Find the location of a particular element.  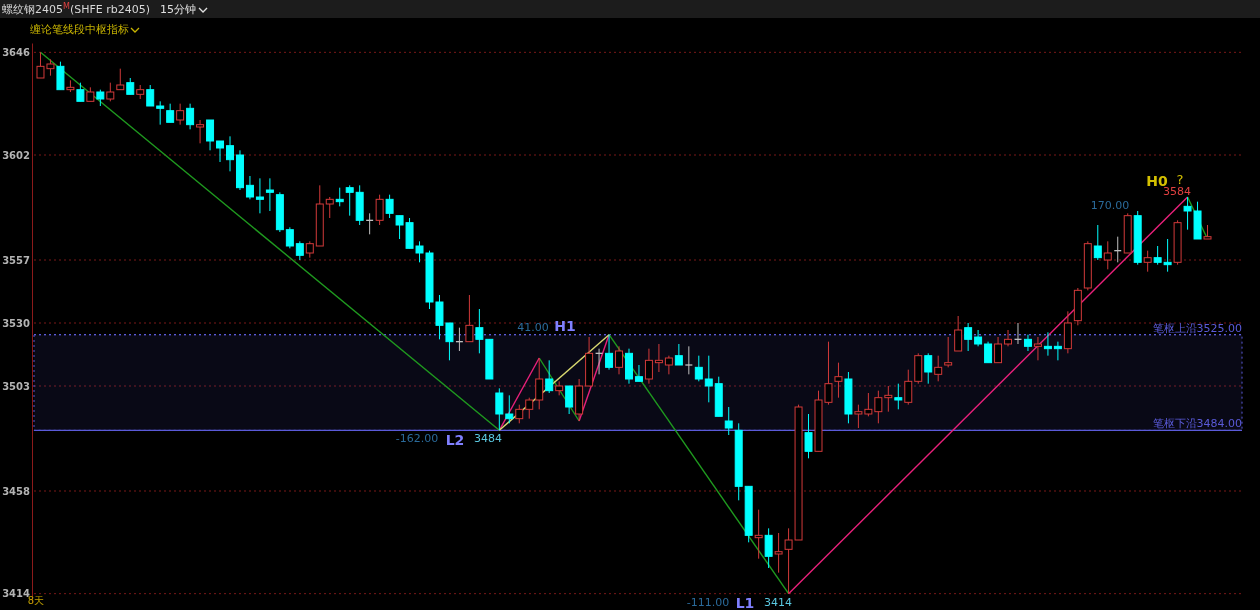

annotation: -162.00 is located at coordinates (417, 438).